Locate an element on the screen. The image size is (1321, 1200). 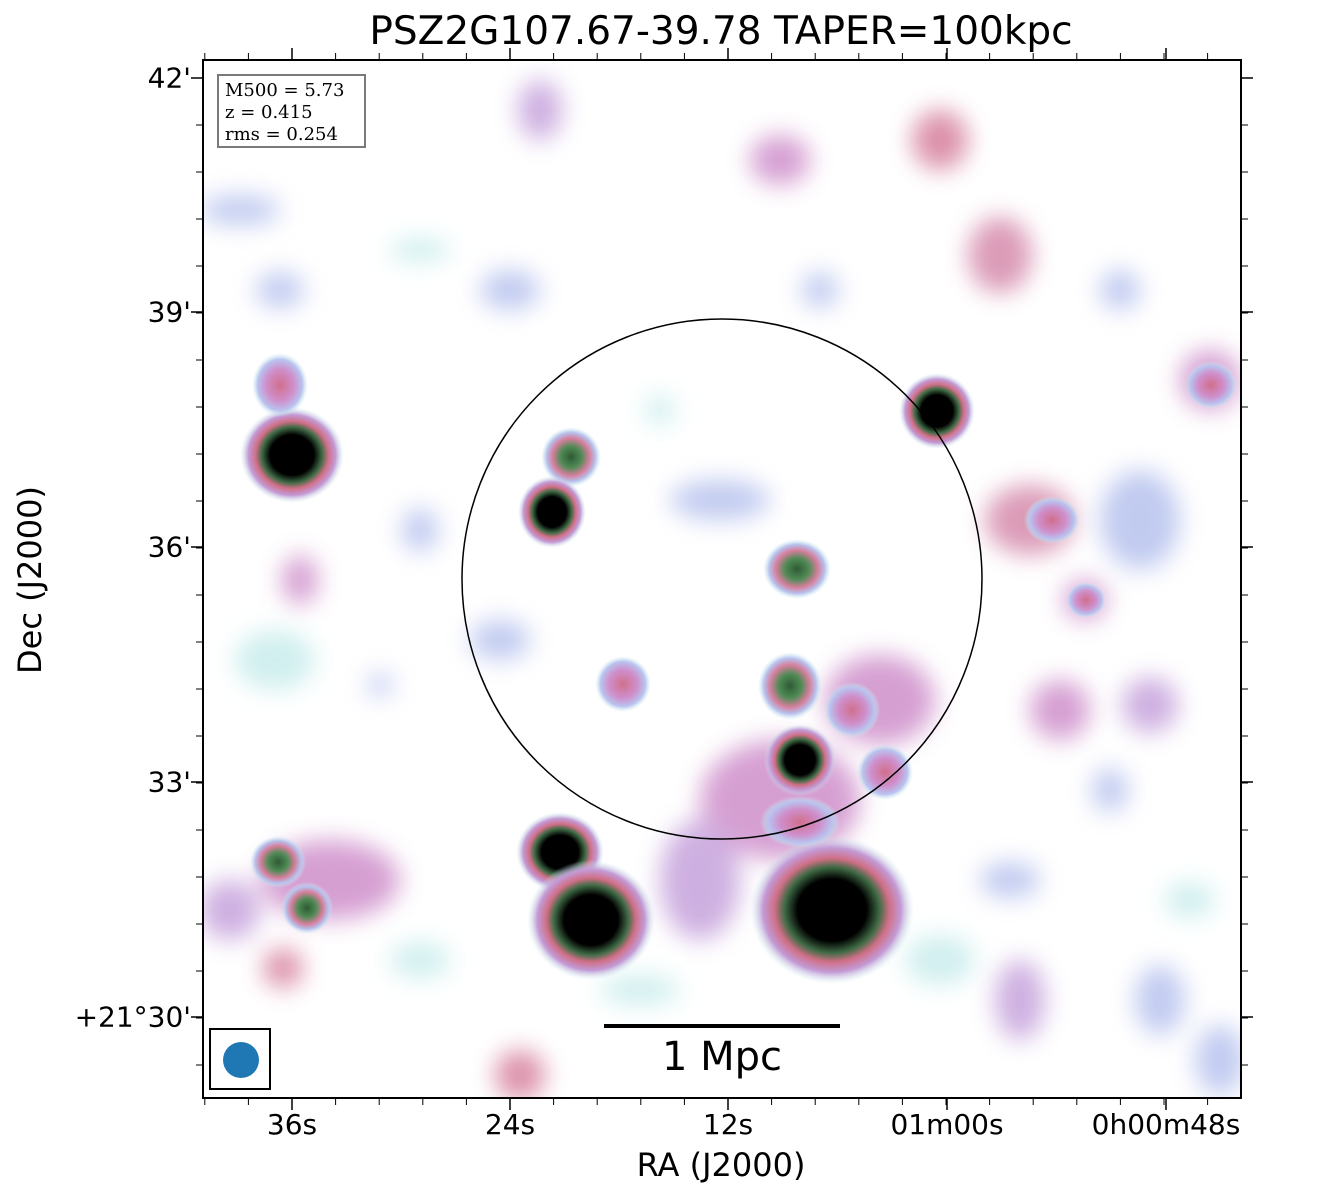
y-tick-label: 39' is located at coordinates (169, 312).